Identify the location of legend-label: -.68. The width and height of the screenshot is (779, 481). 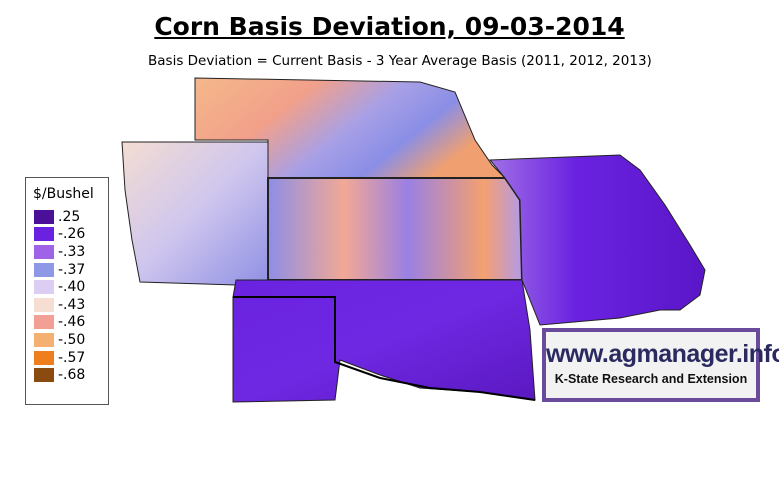
(72, 375).